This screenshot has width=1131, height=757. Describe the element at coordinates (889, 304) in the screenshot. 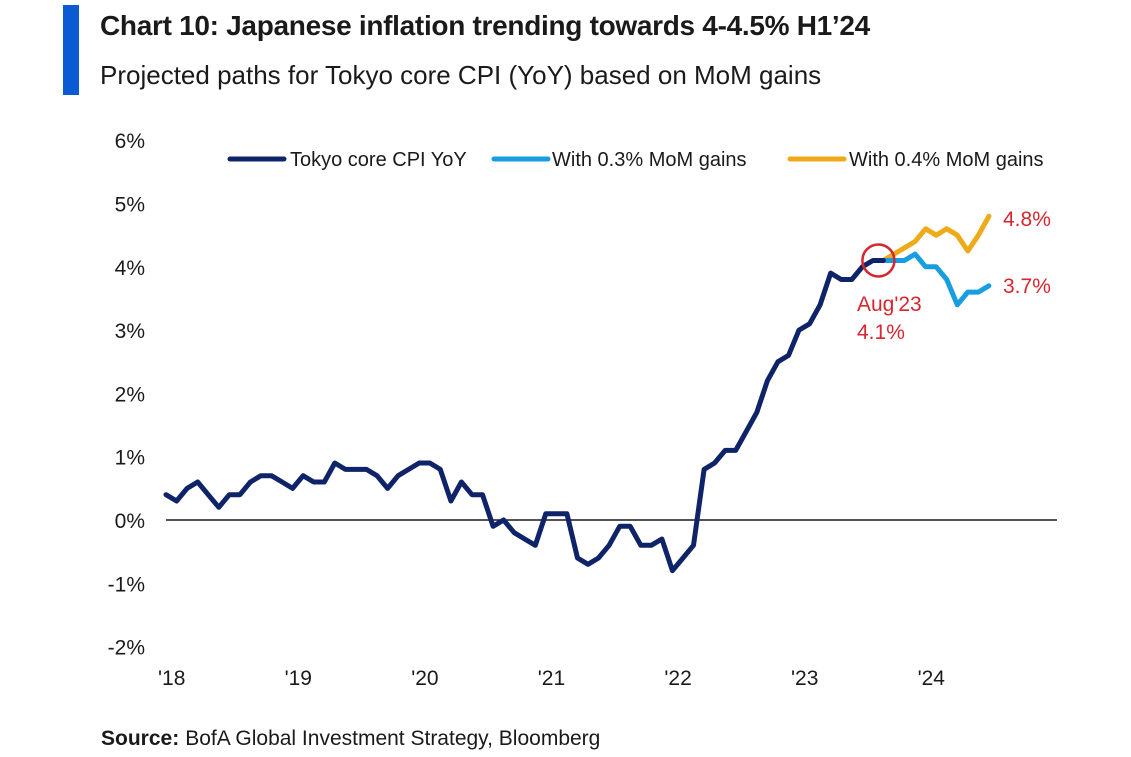

I see `annotation-label: Aug'23` at that location.